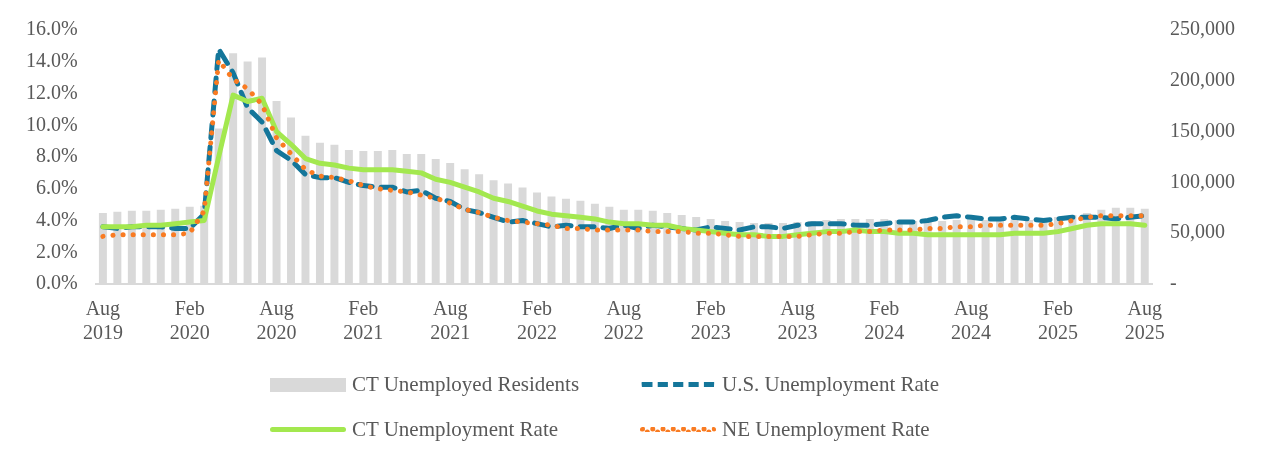  What do you see at coordinates (623, 320) in the screenshot?
I see `x-tick-label: Aug 2022` at bounding box center [623, 320].